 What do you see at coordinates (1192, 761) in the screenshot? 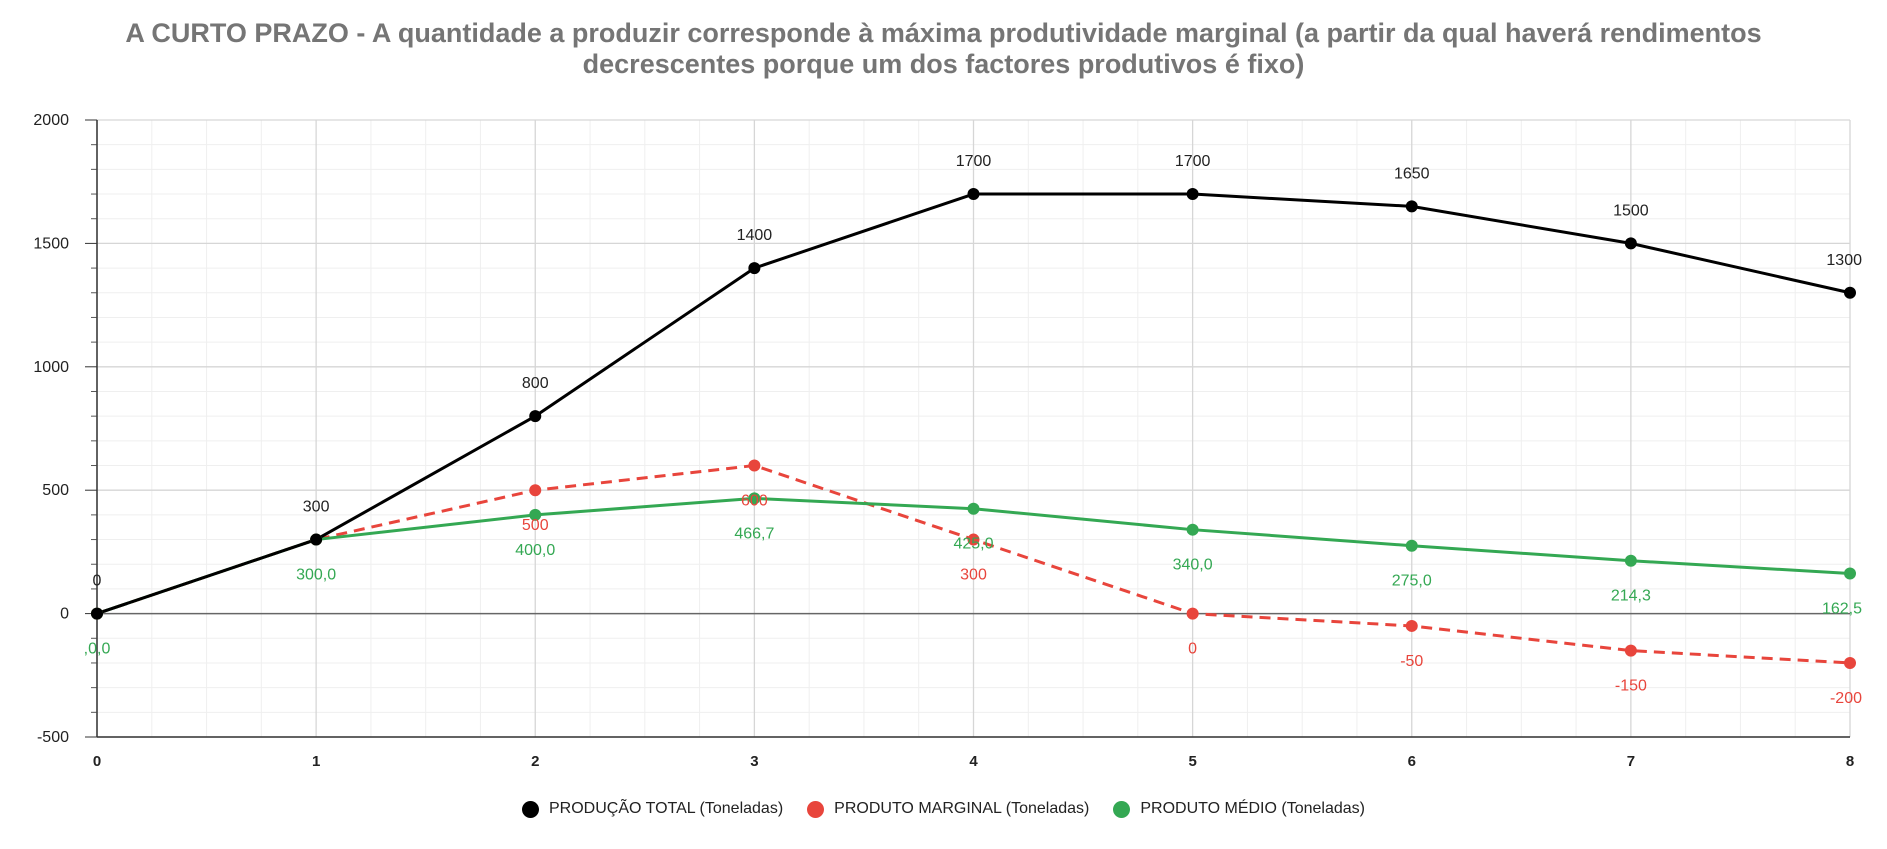
I see `x-tick-label: 5` at bounding box center [1192, 761].